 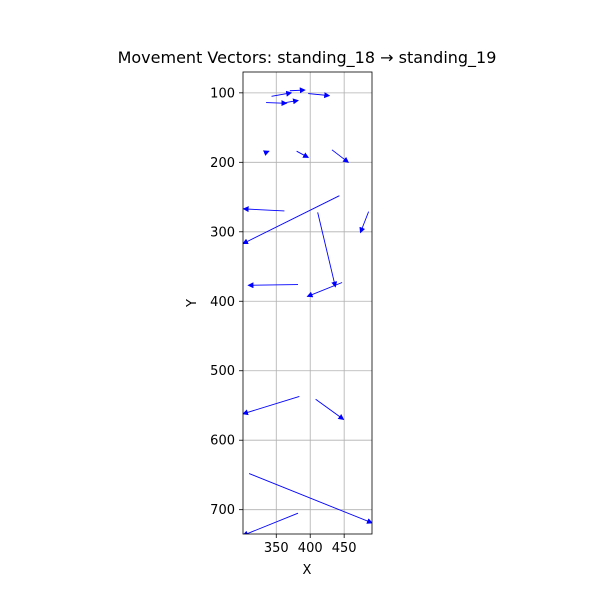 I want to click on x-tick-label: 400, so click(x=310, y=548).